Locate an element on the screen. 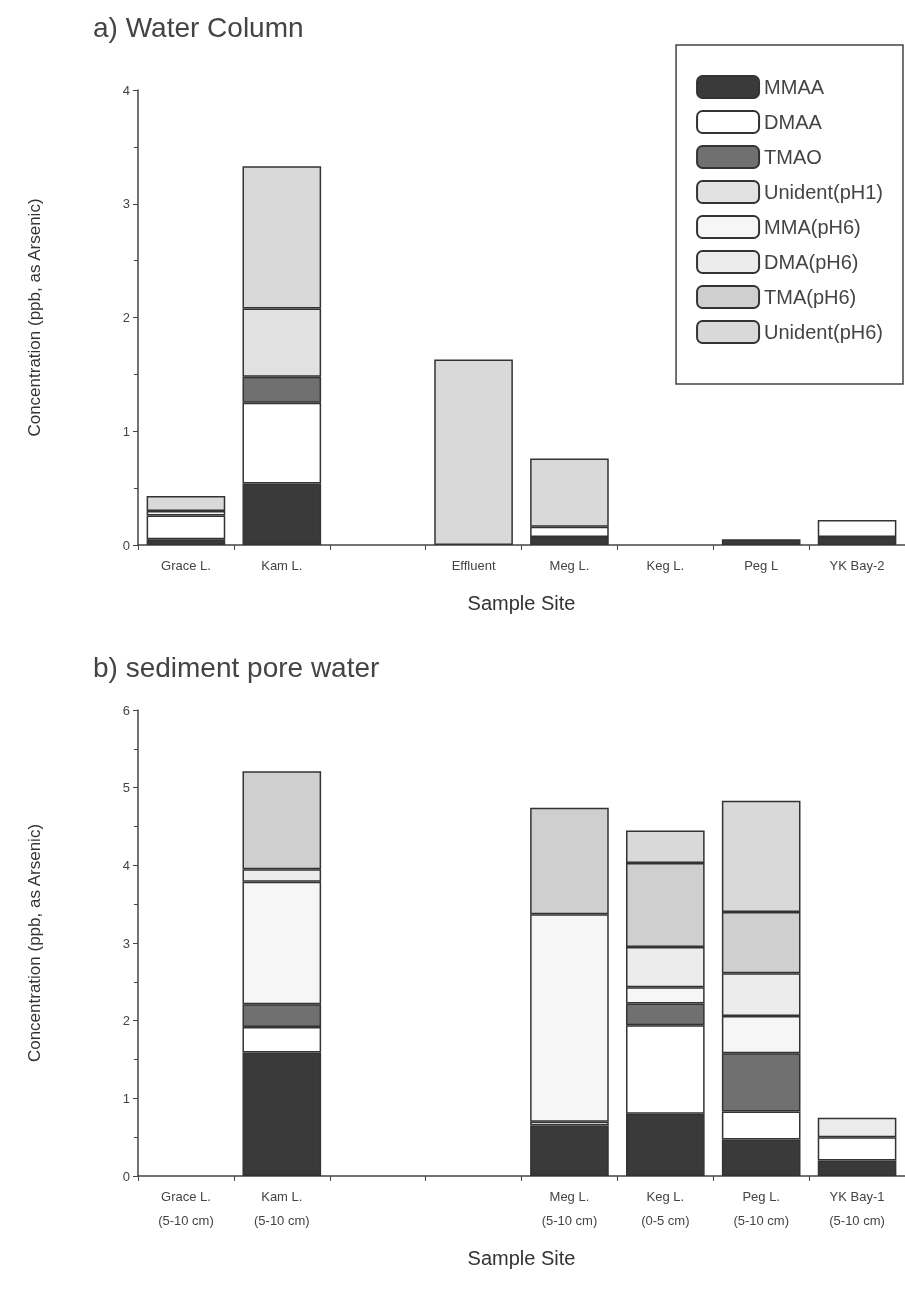  legend-label: Unident(pH1) is located at coordinates (824, 192).